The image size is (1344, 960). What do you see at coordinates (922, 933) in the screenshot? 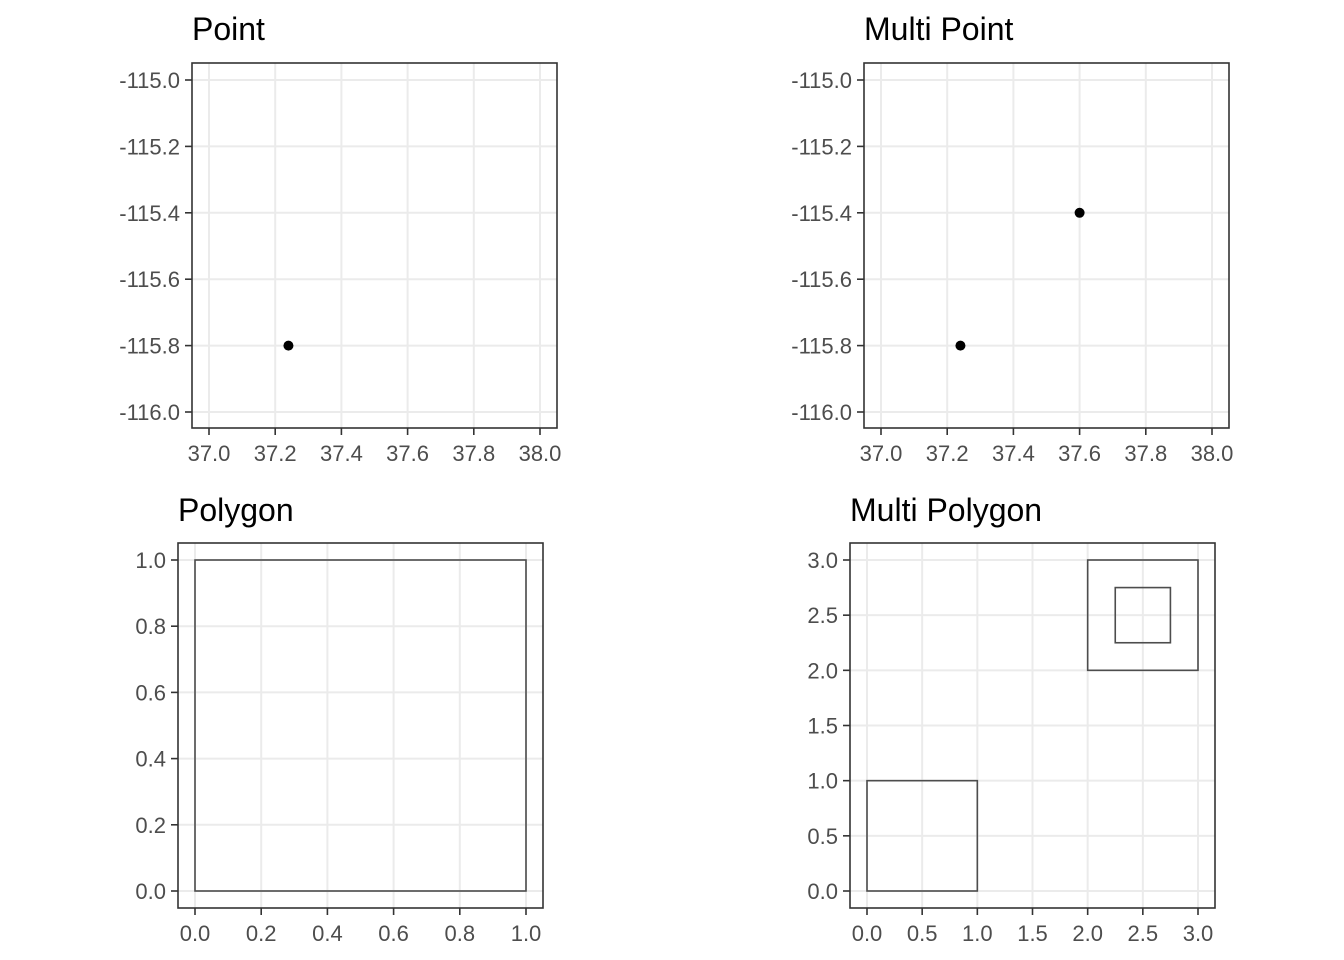
I see `x-tick-label: 0.5` at bounding box center [922, 933].